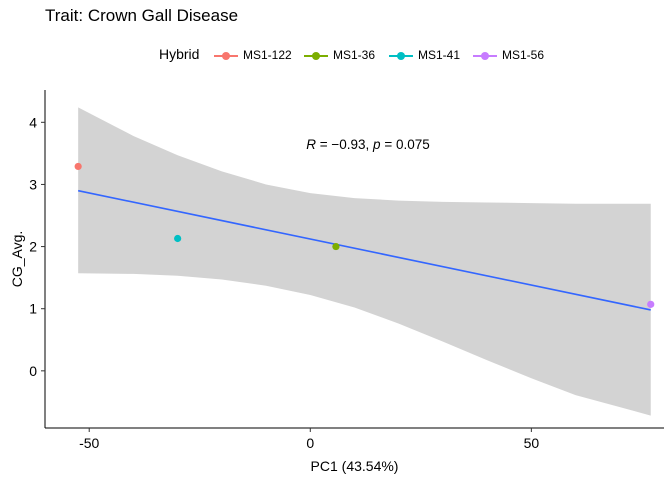 Image resolution: width=672 pixels, height=480 pixels. Describe the element at coordinates (33, 309) in the screenshot. I see `y-tick-label: 1` at that location.